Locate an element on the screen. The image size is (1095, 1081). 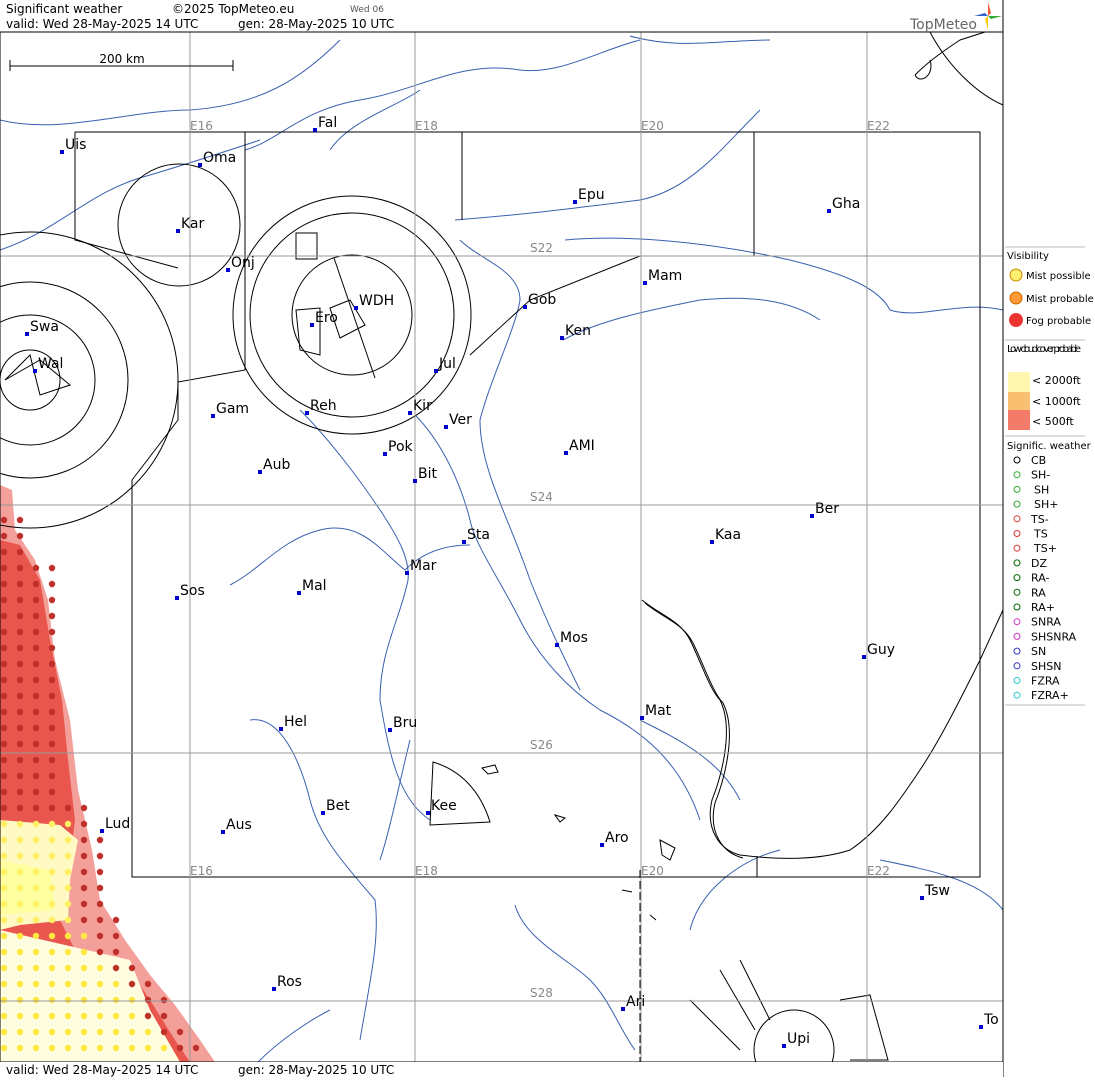
scale-label: 200 km is located at coordinates (121, 59).